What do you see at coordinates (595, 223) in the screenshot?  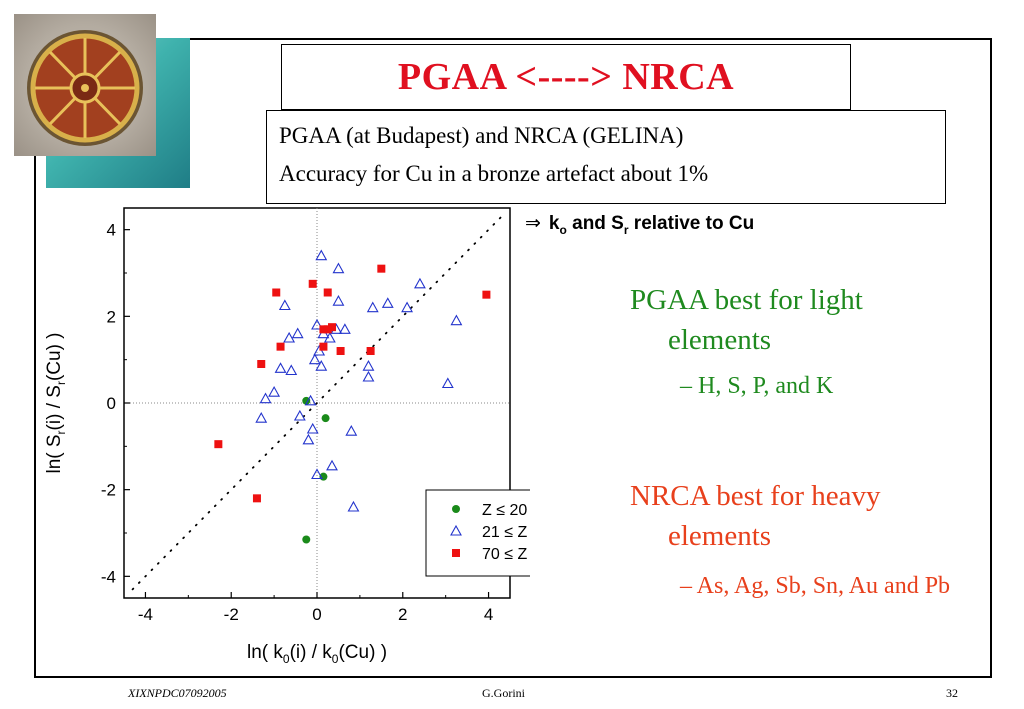 I see `note-text-and: and S` at bounding box center [595, 223].